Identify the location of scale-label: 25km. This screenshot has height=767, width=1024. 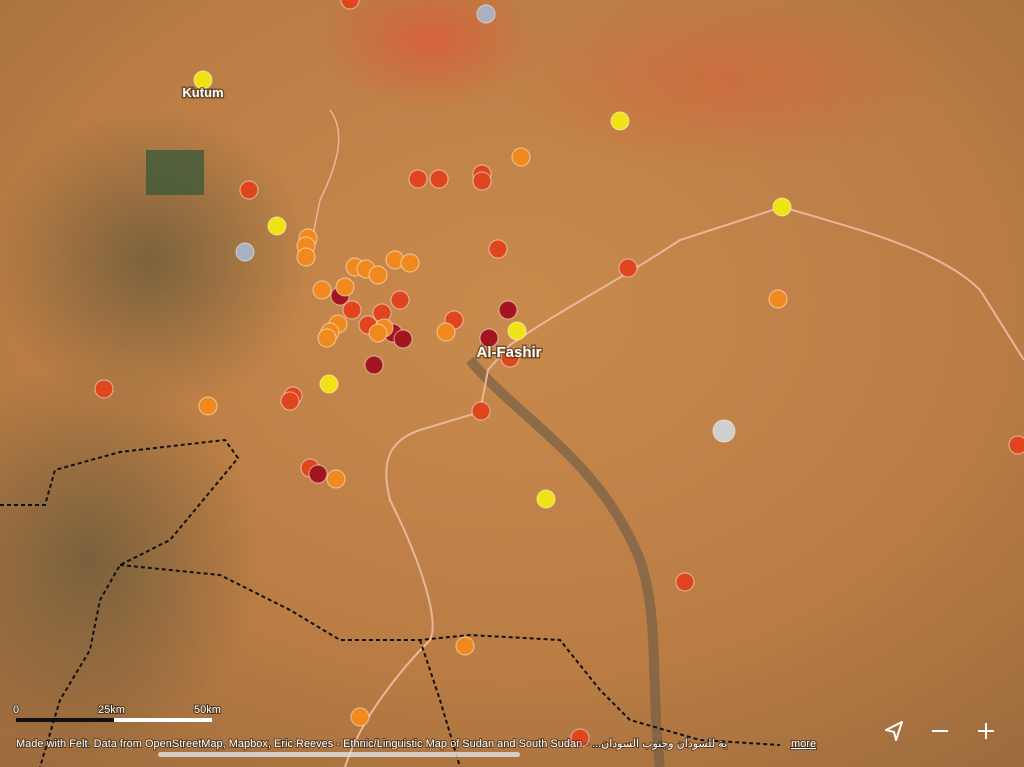
(111, 710).